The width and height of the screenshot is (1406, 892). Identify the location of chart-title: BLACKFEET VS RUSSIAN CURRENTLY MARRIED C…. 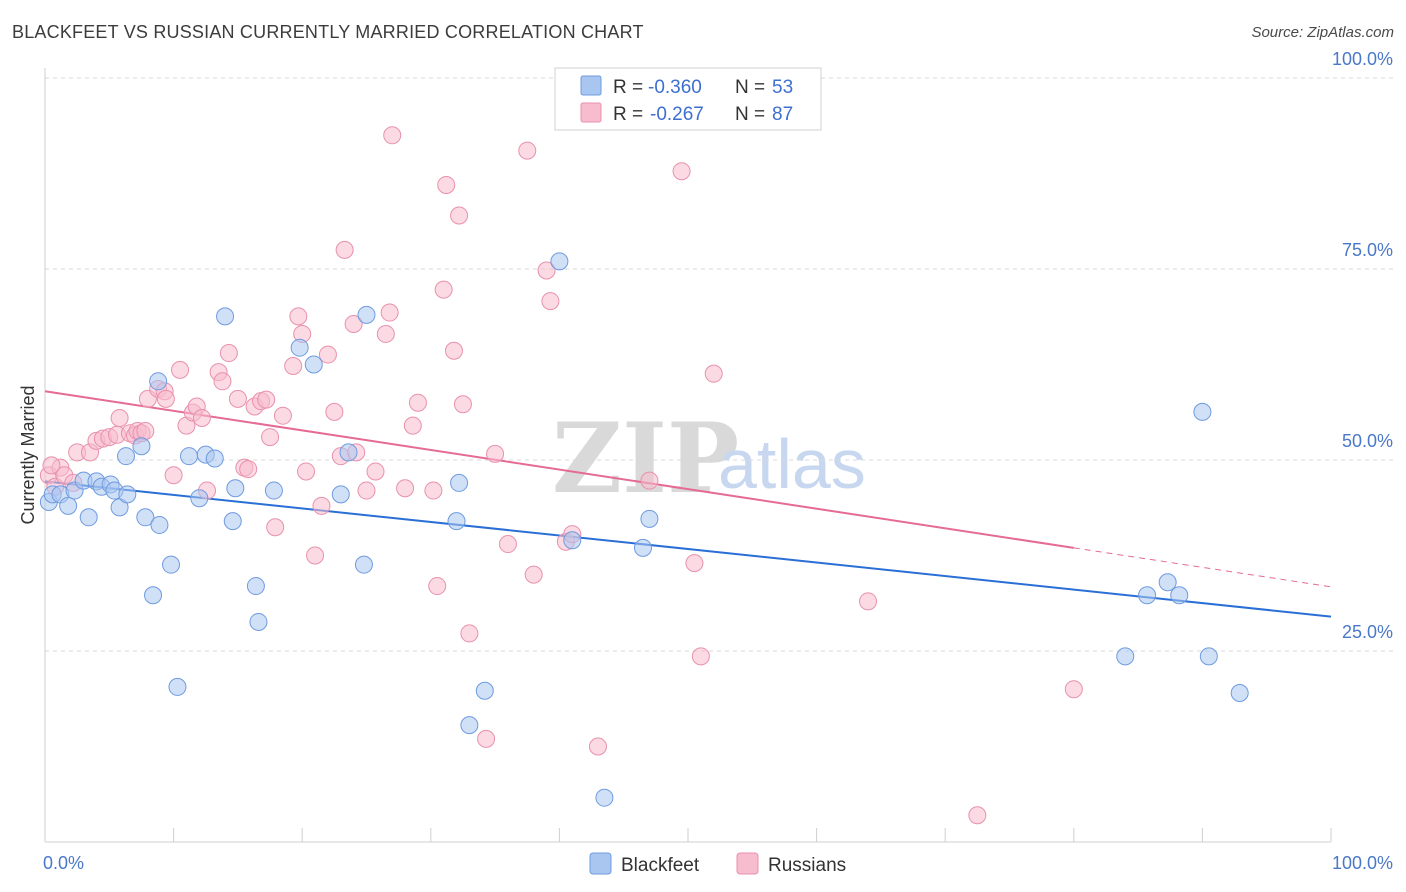
(328, 32).